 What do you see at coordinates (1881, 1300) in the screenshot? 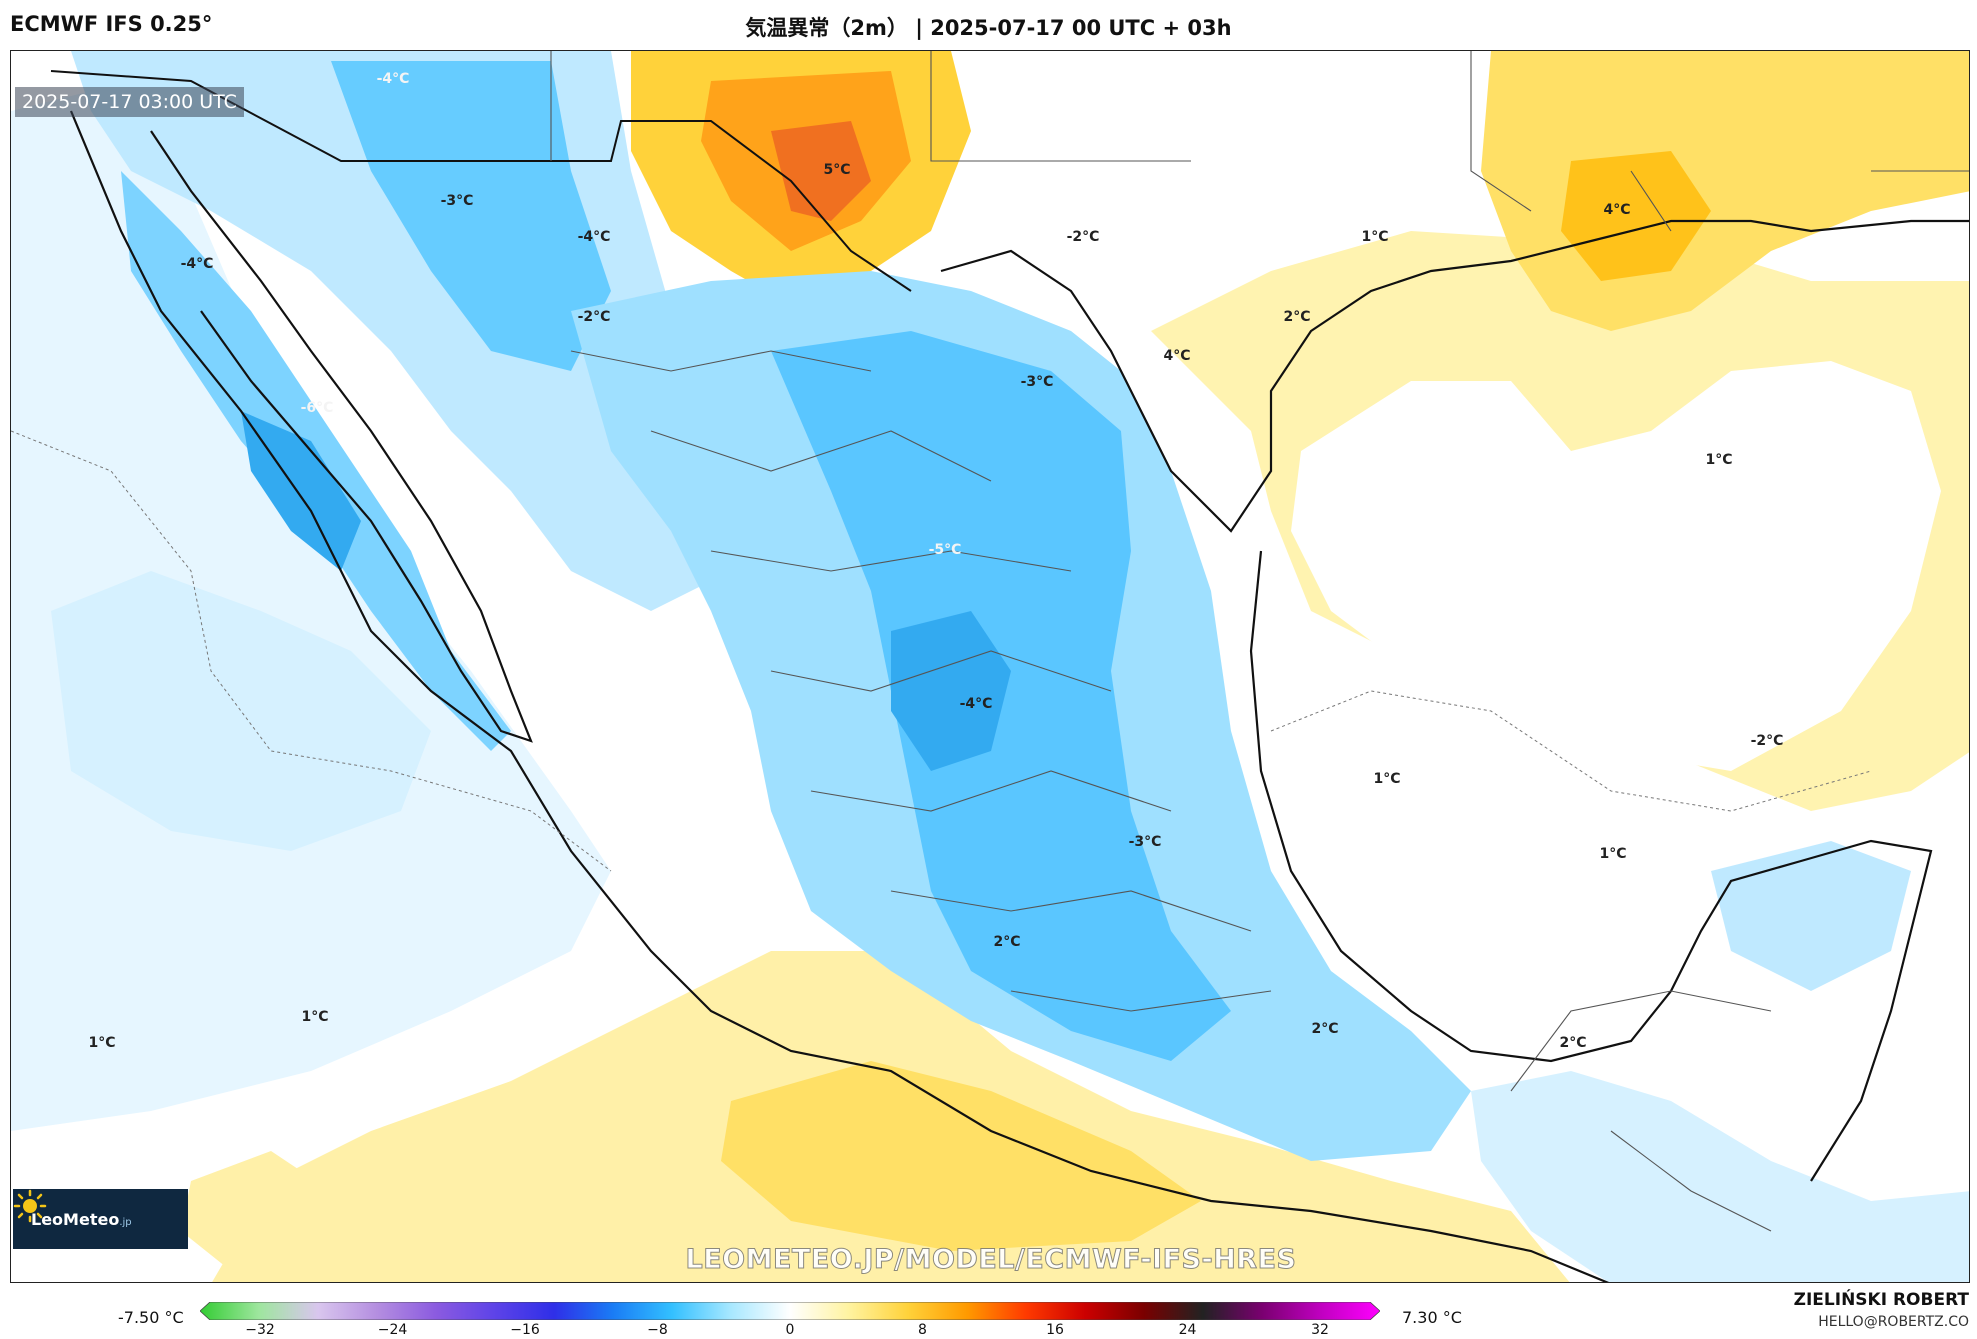
I see `author-name: ZIELIŃSKI ROBERT` at bounding box center [1881, 1300].